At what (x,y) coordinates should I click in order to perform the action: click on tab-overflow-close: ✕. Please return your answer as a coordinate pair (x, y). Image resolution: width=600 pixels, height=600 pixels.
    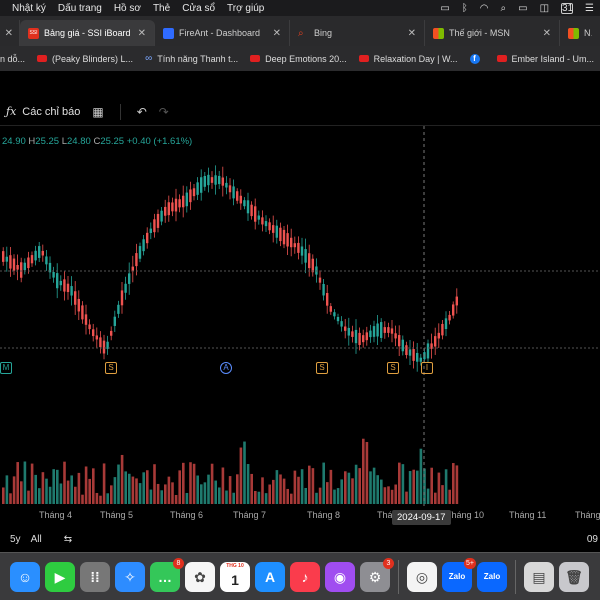
    Looking at the image, I should click on (10, 33).